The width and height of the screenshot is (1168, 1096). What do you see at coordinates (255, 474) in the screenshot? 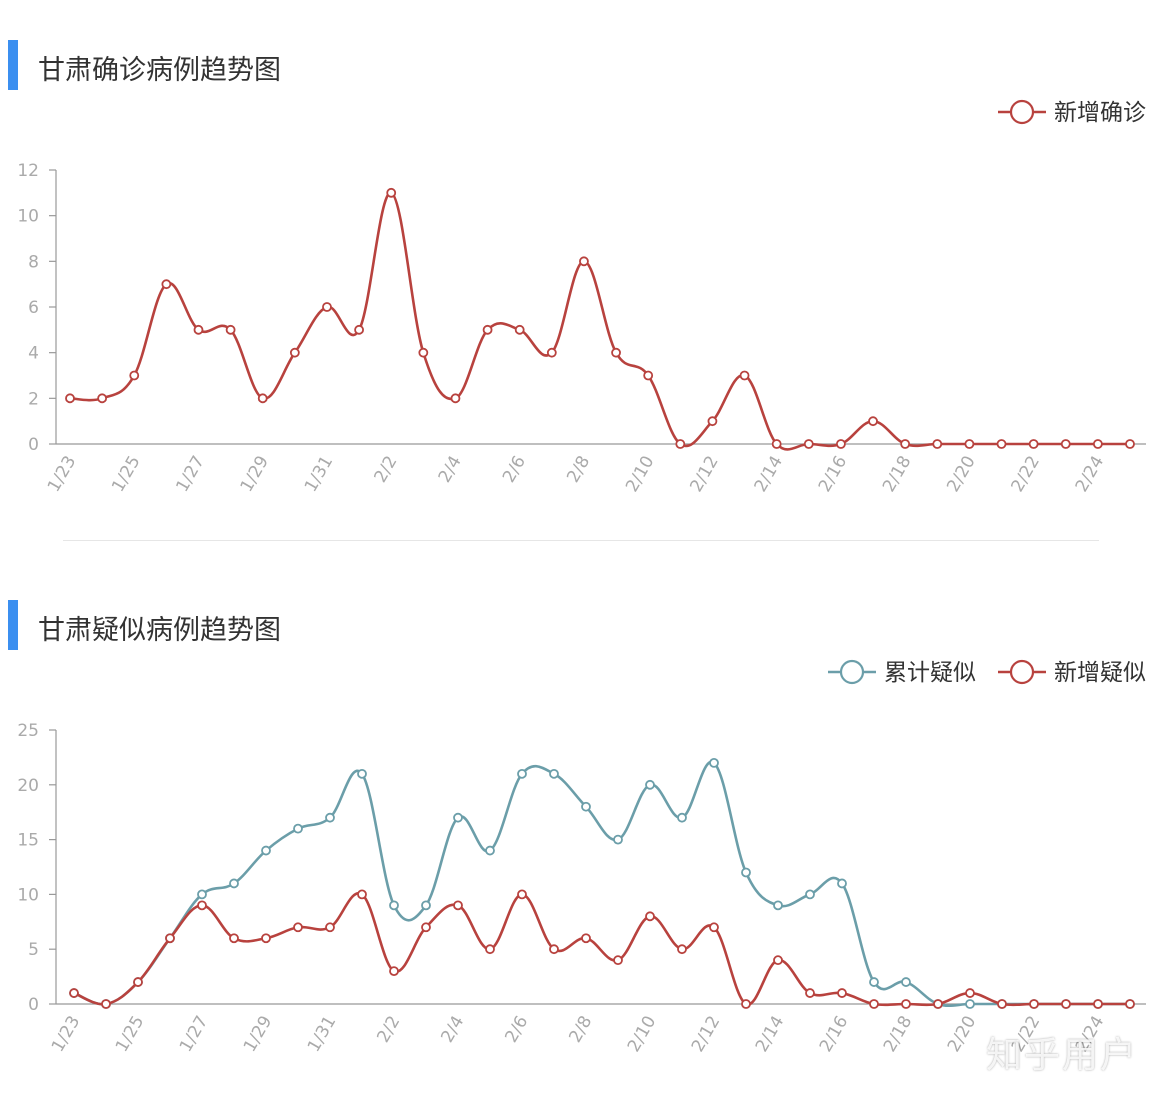
I see `x-tick-label: 1/29` at bounding box center [255, 474].